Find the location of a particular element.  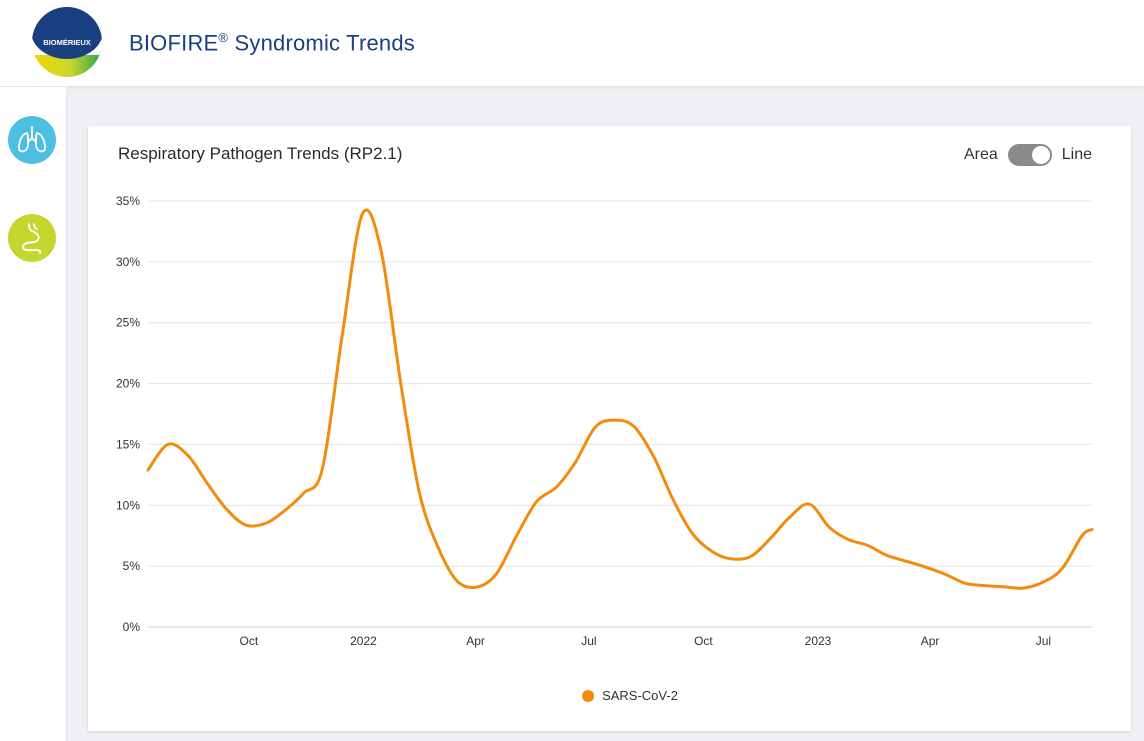

y-tick-label: 10% is located at coordinates (128, 505).